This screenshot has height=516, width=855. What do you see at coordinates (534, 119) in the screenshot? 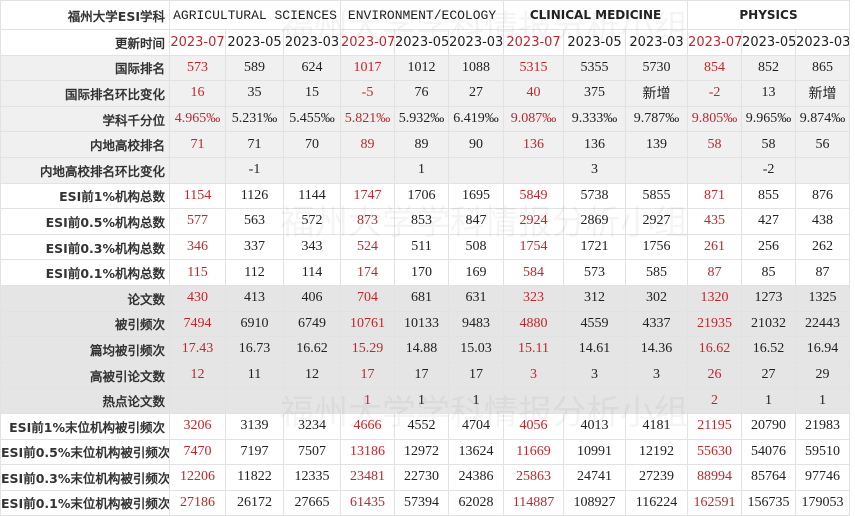
I see `value-cell: 9.087‰` at bounding box center [534, 119].